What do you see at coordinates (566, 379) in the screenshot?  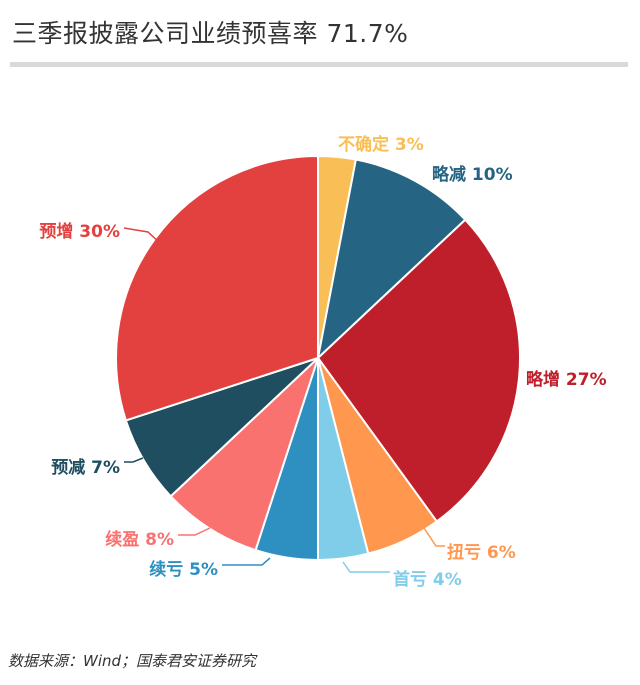 I see `slice-label-3: 略增 27%` at bounding box center [566, 379].